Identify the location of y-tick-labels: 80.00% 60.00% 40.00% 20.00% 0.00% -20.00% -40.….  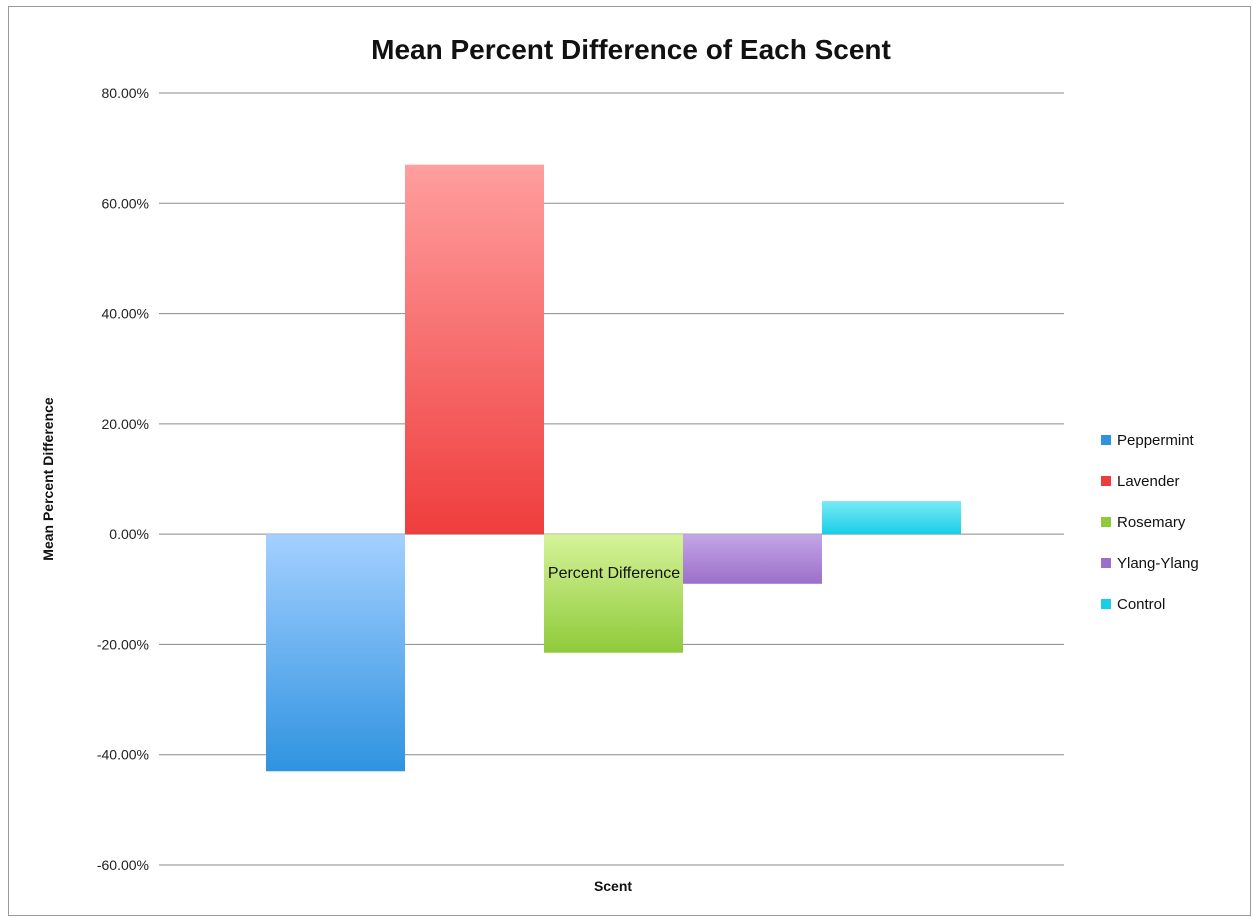
(123, 479).